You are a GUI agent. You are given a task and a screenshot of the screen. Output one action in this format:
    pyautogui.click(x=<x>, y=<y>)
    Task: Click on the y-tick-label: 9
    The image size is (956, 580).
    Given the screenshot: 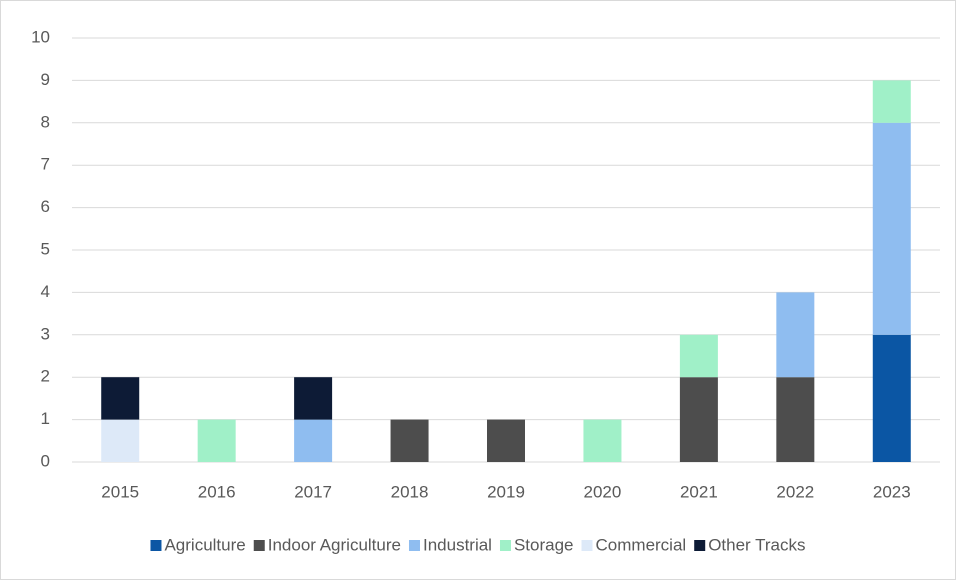 What is the action you would take?
    pyautogui.click(x=45, y=79)
    